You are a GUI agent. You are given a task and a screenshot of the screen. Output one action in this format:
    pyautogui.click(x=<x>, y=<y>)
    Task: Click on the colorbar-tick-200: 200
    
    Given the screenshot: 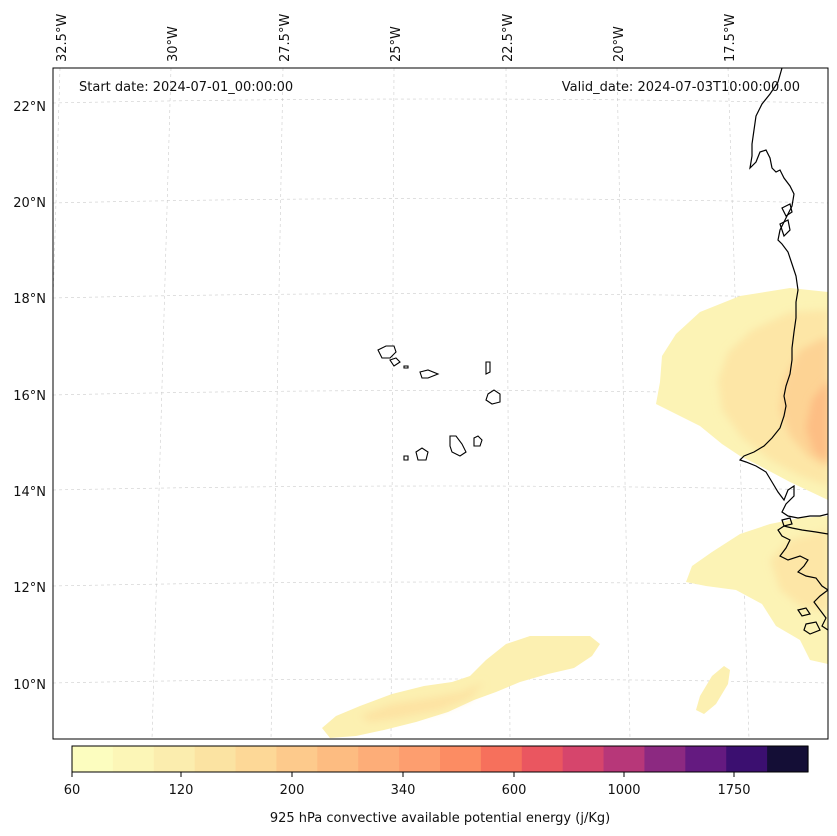 What is the action you would take?
    pyautogui.click(x=292, y=790)
    